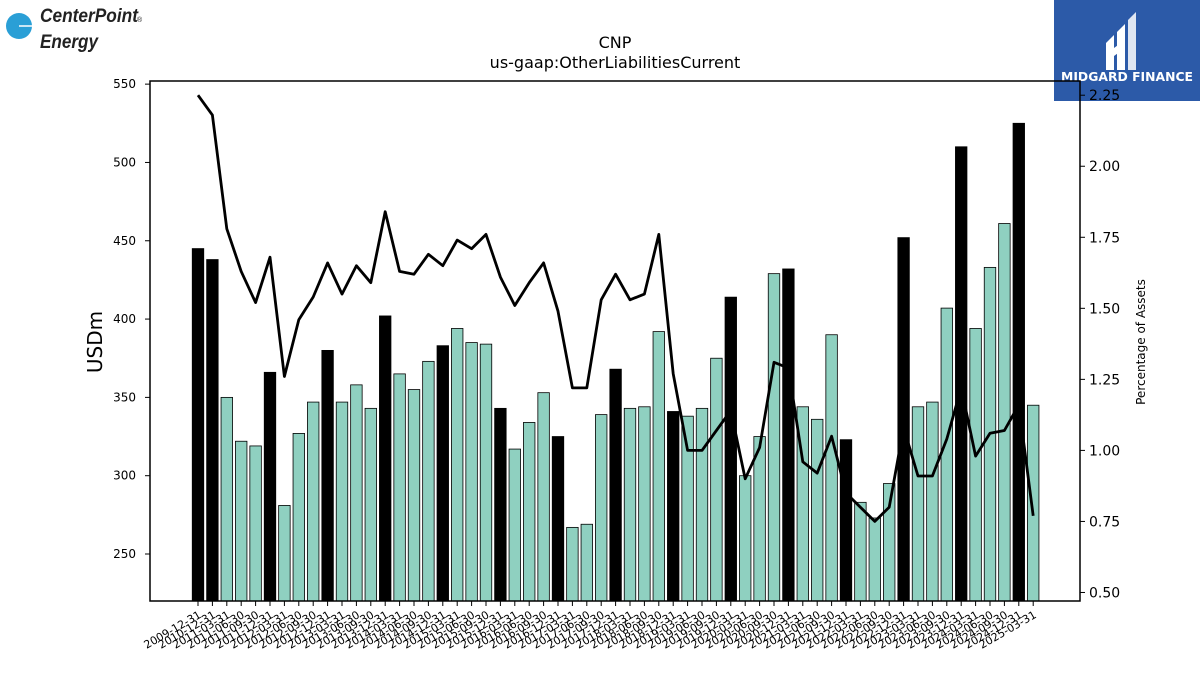 Image resolution: width=1200 pixels, height=675 pixels. I want to click on y2-tick-label: 1.00, so click(1104, 451).